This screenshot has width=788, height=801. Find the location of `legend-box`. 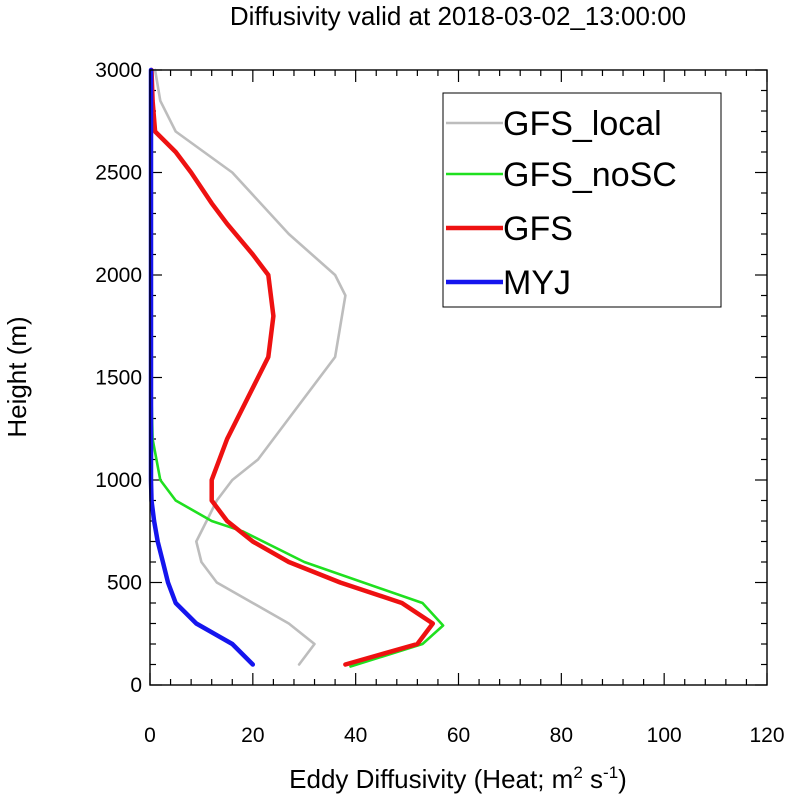

legend-box is located at coordinates (582, 200).